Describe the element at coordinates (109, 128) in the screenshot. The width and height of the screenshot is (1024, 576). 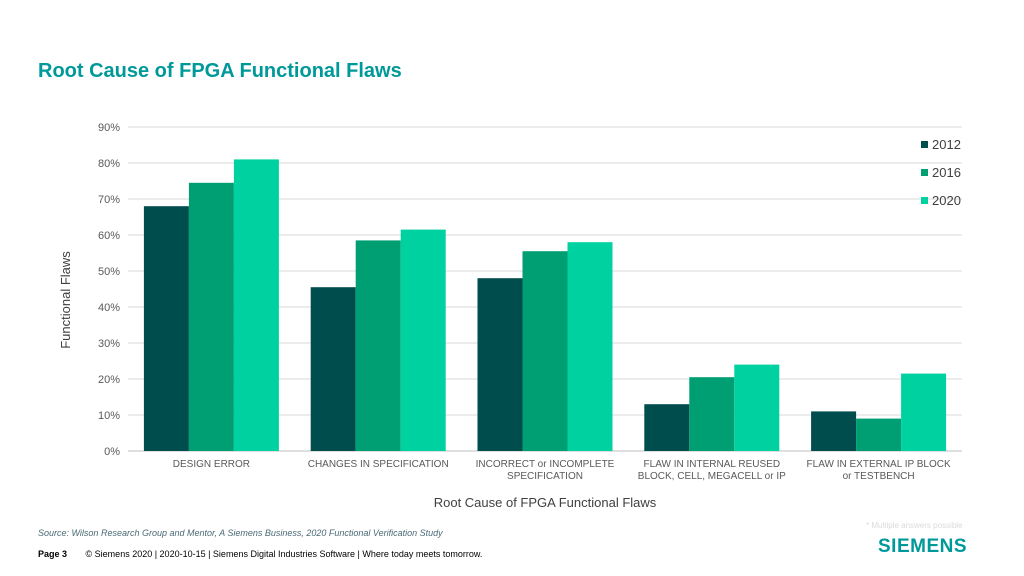
I see `y-tick-label: 90%` at that location.